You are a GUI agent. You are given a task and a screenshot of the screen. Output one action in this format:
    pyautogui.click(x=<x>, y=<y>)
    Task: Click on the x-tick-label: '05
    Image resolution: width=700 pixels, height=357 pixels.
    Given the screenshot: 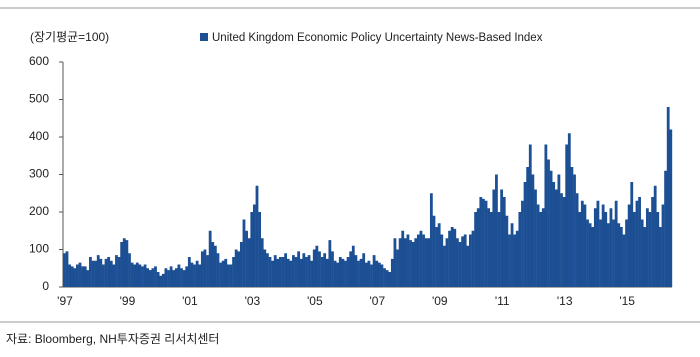 What is the action you would take?
    pyautogui.click(x=315, y=301)
    